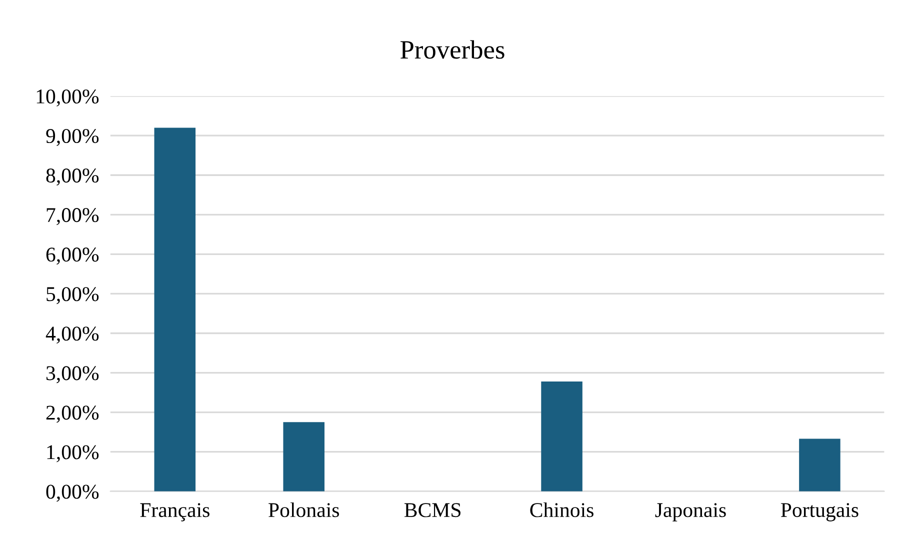  I want to click on y-tick-label: 5,00%, so click(72, 295).